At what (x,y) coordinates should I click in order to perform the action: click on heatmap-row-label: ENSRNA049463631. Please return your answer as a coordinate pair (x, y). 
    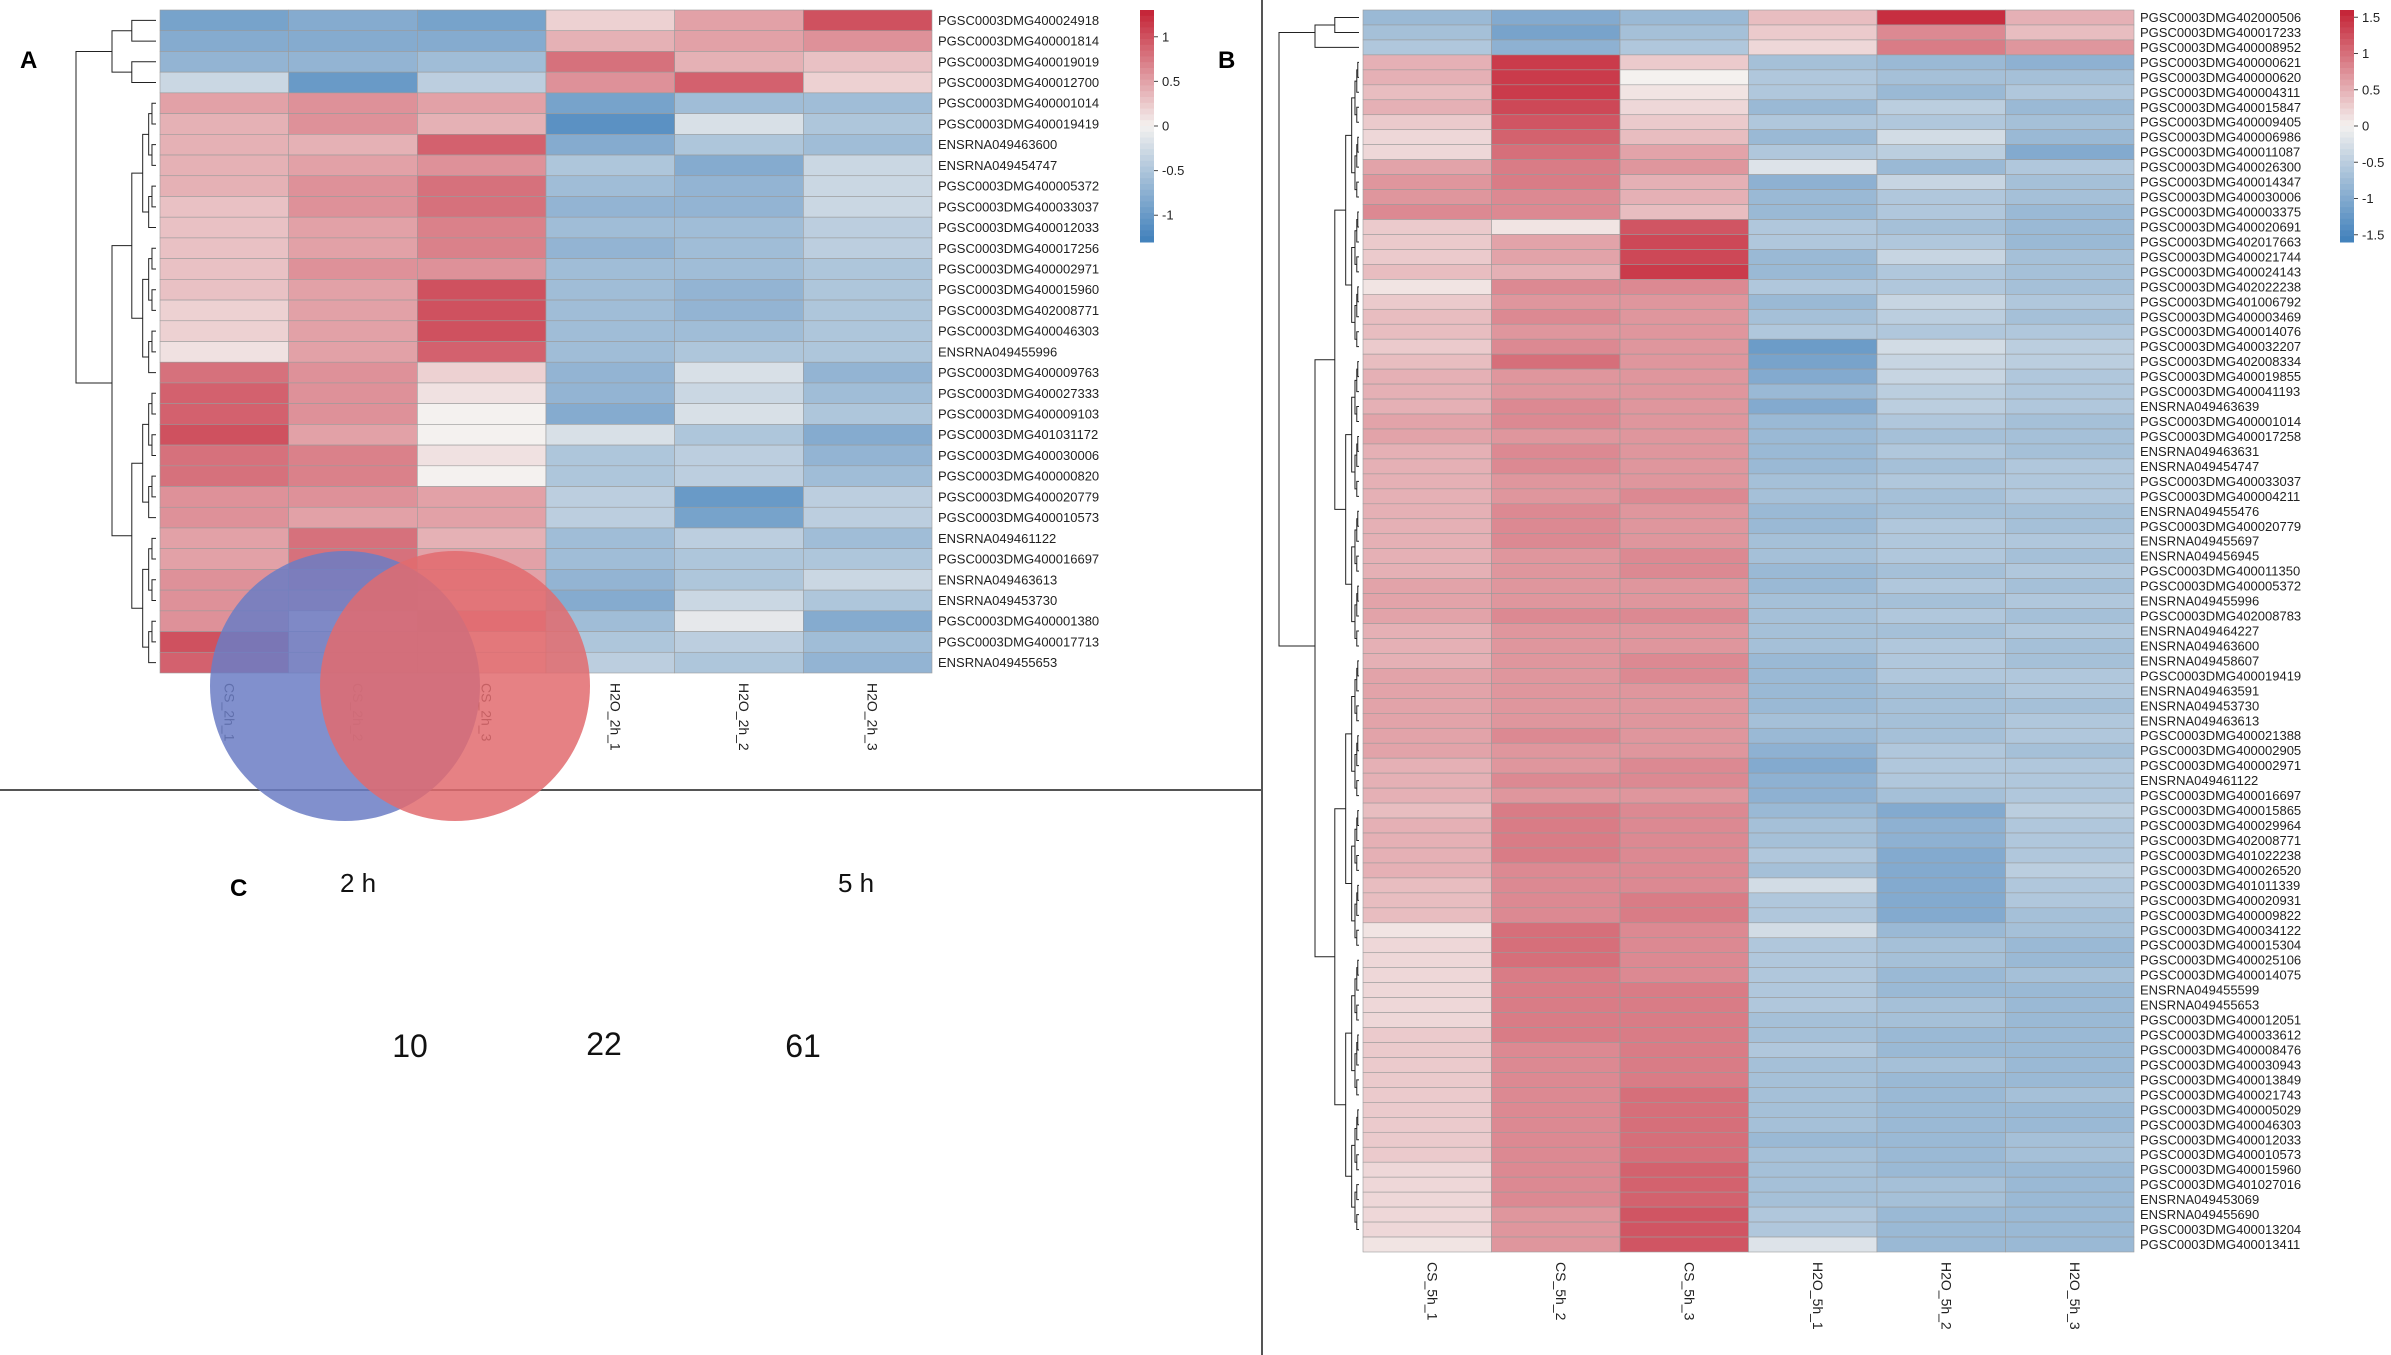
    Looking at the image, I should click on (2199, 451).